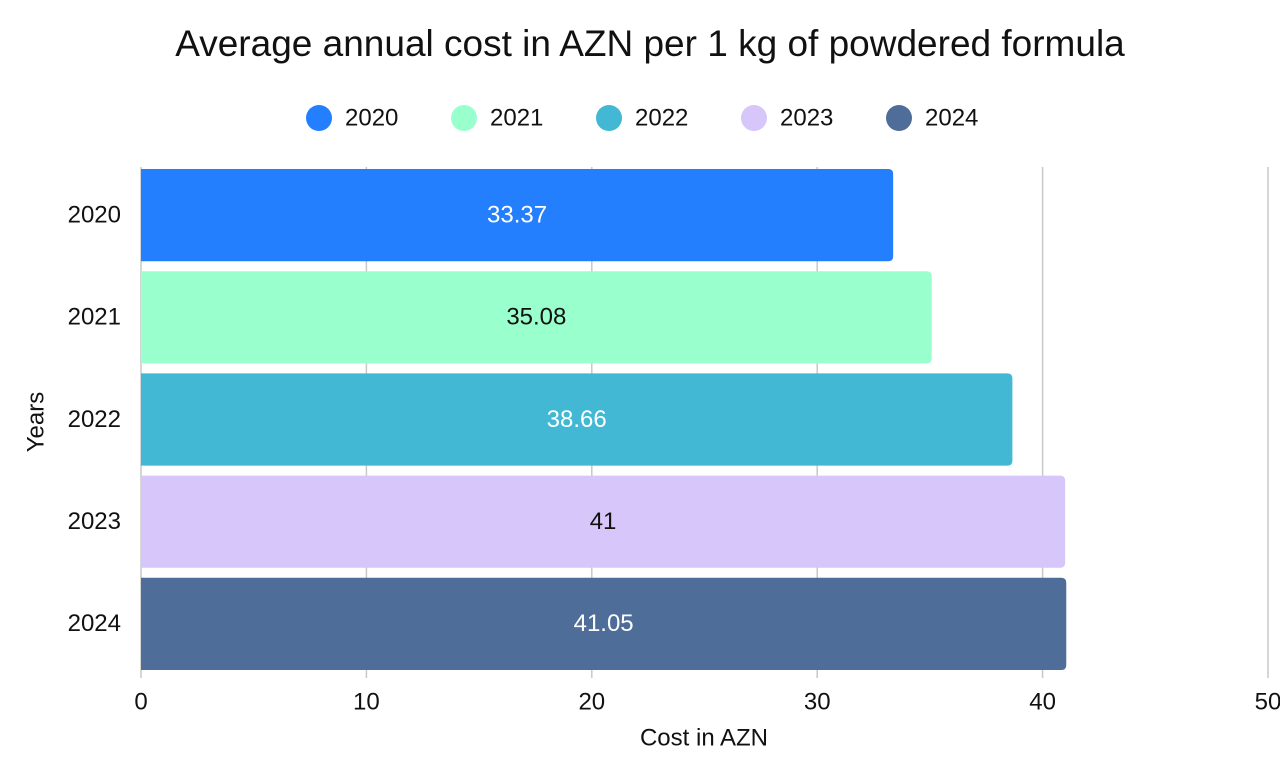  What do you see at coordinates (591, 701) in the screenshot?
I see `x-tick-label: 20` at bounding box center [591, 701].